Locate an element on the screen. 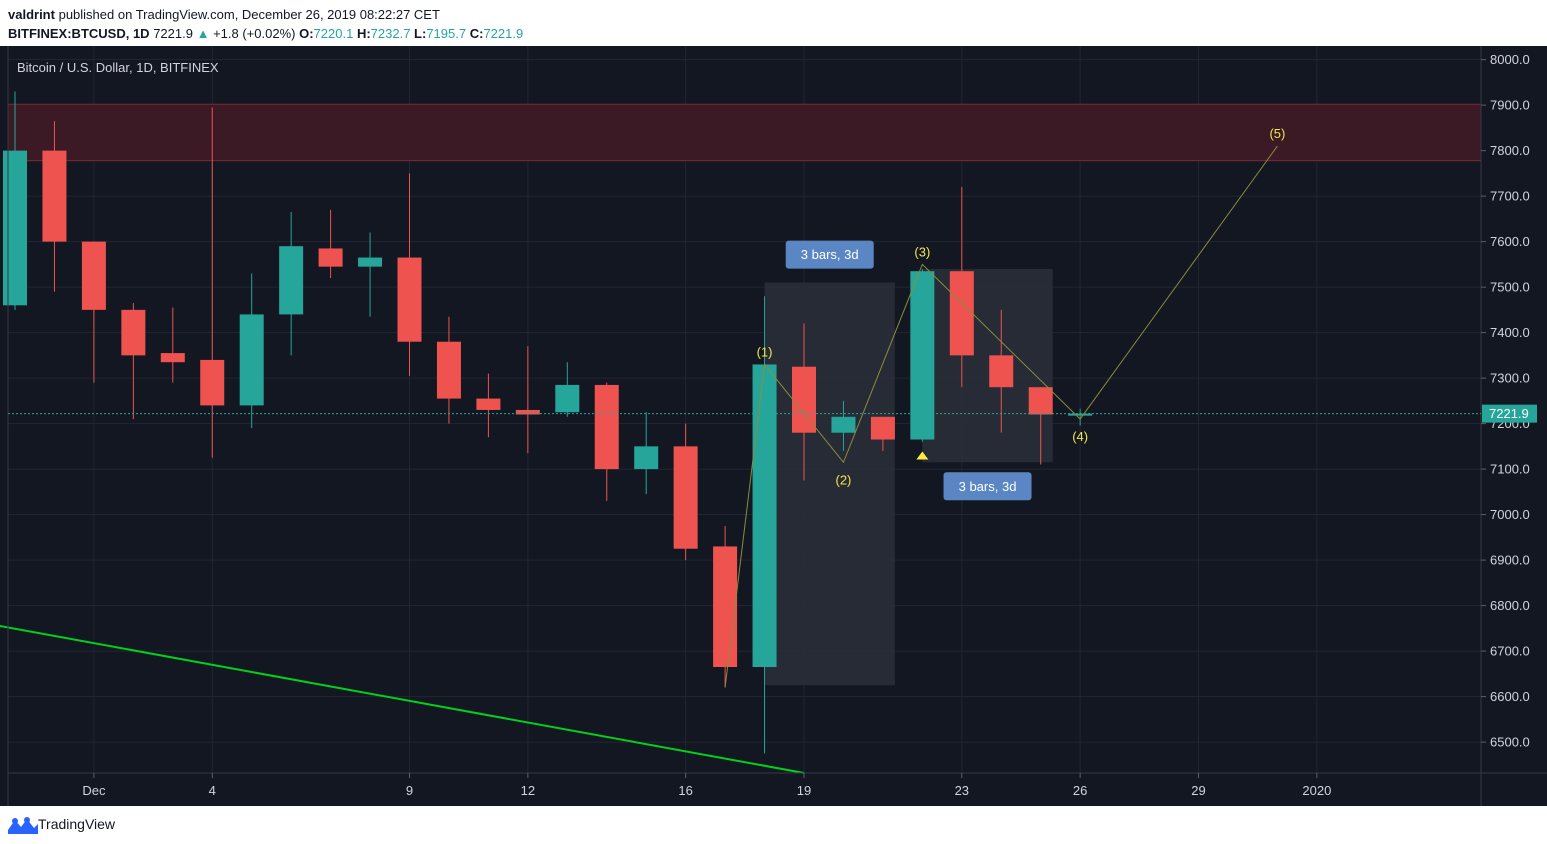  y-tick-label: 7800.0 is located at coordinates (1510, 150).